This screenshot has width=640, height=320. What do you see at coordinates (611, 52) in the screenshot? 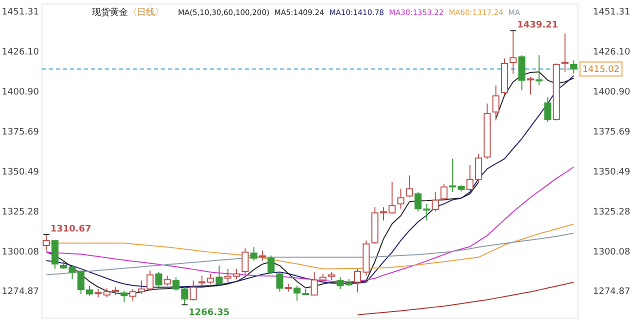
I see `y2-tick-label: 1426.10` at bounding box center [611, 52].